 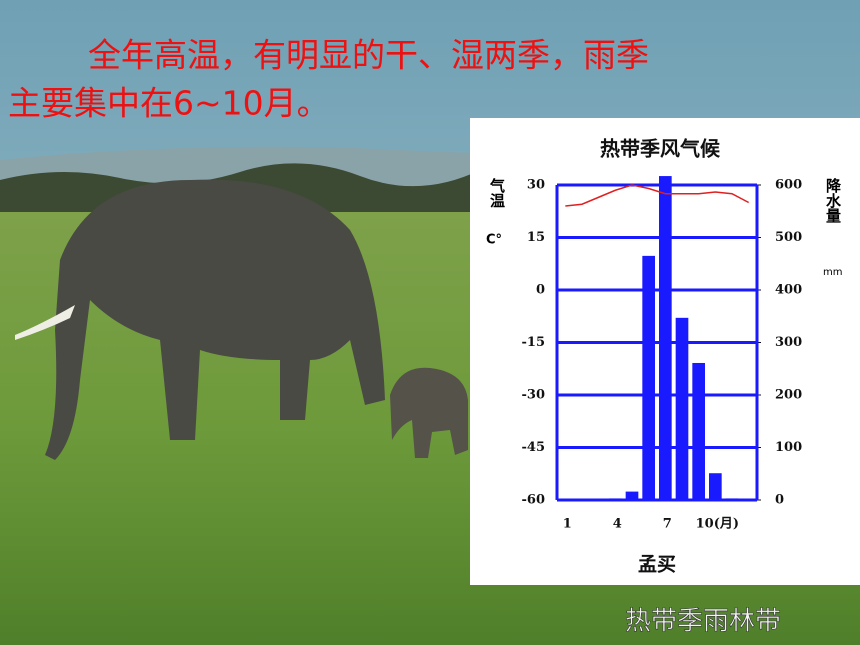 I want to click on y2-tick-label: 300, so click(x=788, y=342).